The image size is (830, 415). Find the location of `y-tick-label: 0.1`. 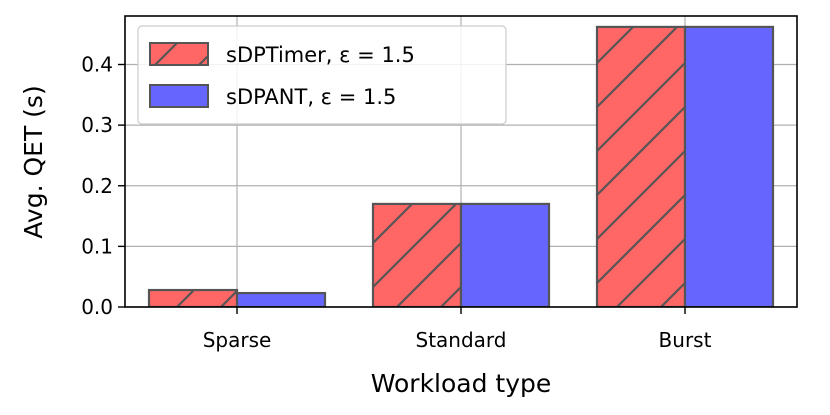

y-tick-label: 0.1 is located at coordinates (97, 246).